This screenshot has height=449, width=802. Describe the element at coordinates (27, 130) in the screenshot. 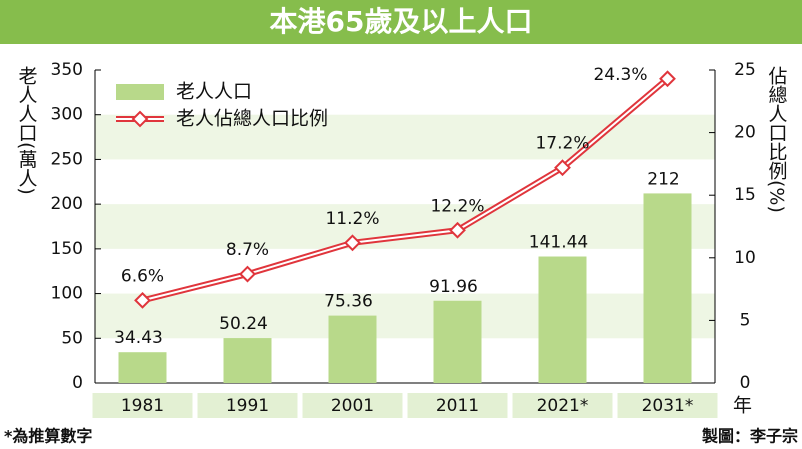

I see `y-axis-label: 老人人口(萬人)` at that location.